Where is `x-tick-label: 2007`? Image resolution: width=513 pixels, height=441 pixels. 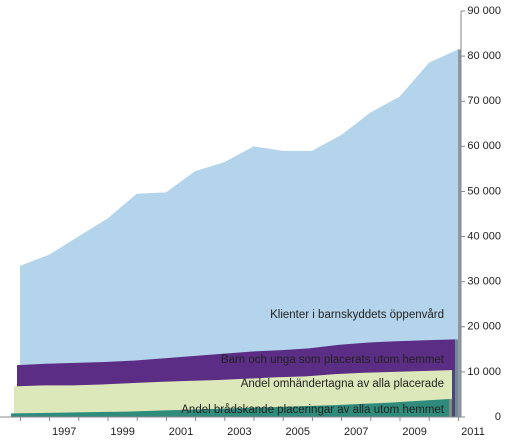
x-tick-label: 2007 is located at coordinates (356, 432).